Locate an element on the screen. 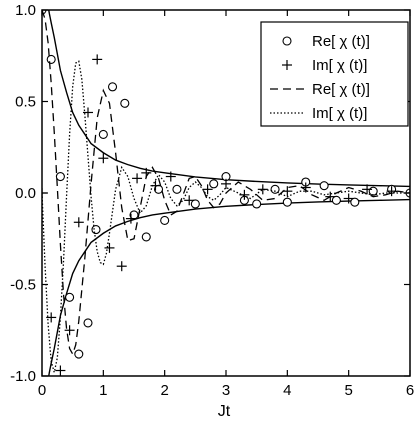 Image resolution: width=416 pixels, height=425 pixels. x-tick-label: 5 is located at coordinates (348, 390).